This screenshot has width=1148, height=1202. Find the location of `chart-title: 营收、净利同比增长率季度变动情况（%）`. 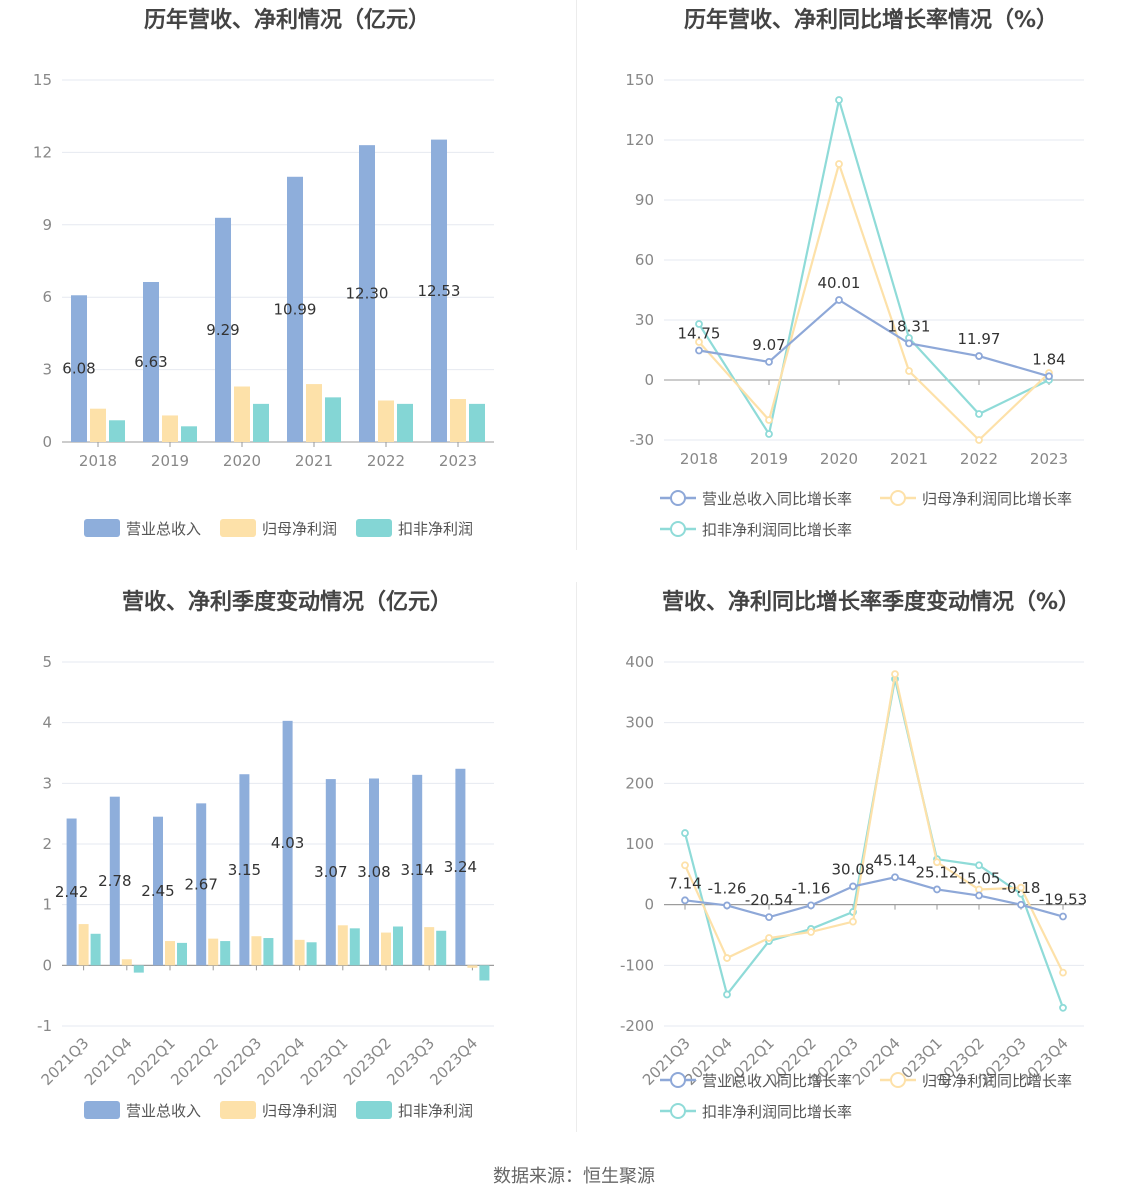

chart-title: 营收、净利同比增长率季度变动情况（%） is located at coordinates (871, 602).